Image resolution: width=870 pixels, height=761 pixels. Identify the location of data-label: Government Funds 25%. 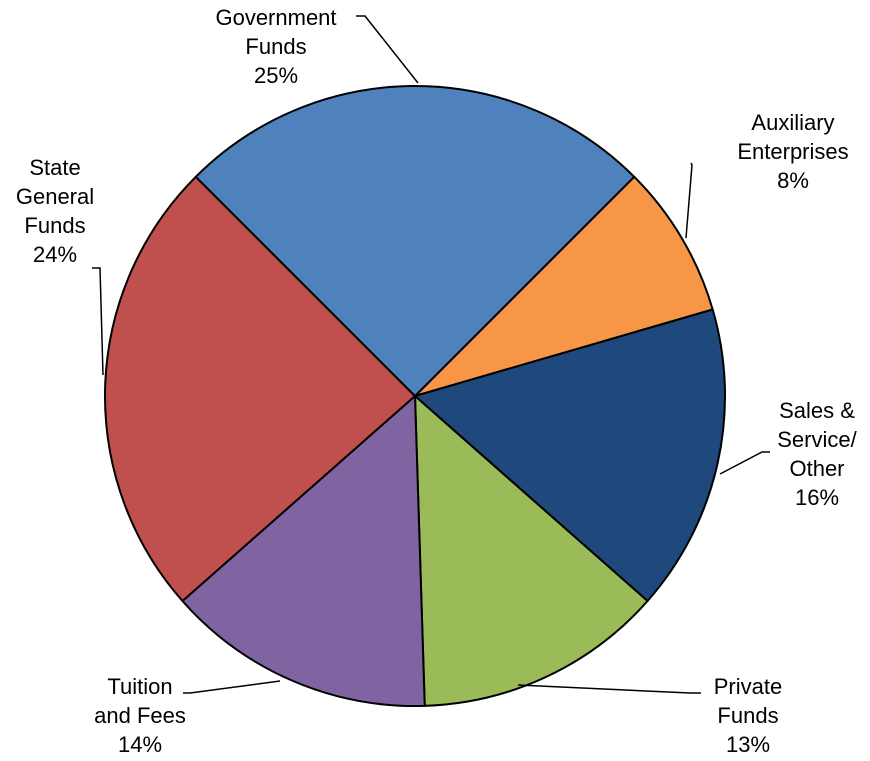
(275, 46).